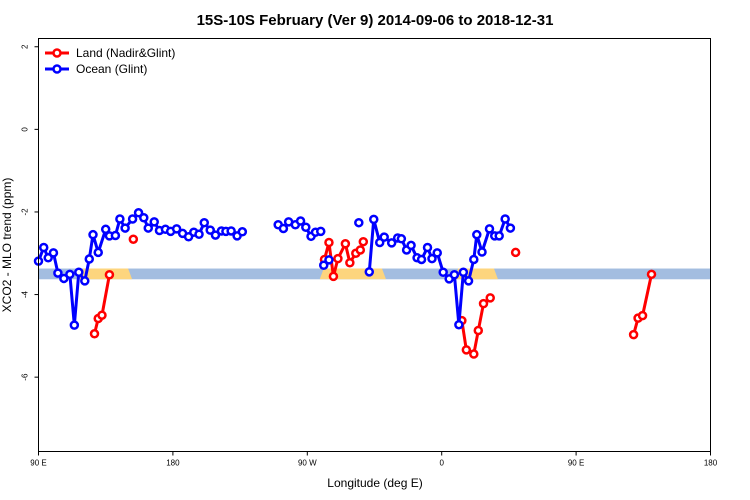 This screenshot has width=750, height=500. Describe the element at coordinates (25, 46) in the screenshot. I see `y-tick-label: 2` at that location.